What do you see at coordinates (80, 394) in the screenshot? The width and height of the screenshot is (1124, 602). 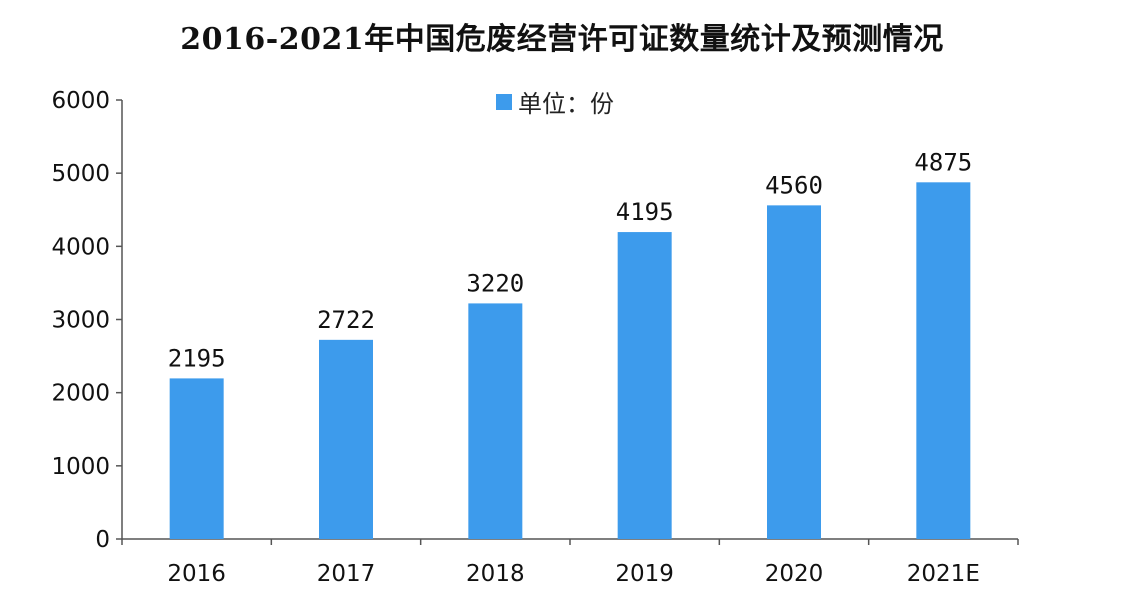 I see `y-tick-label: 2000` at bounding box center [80, 394].